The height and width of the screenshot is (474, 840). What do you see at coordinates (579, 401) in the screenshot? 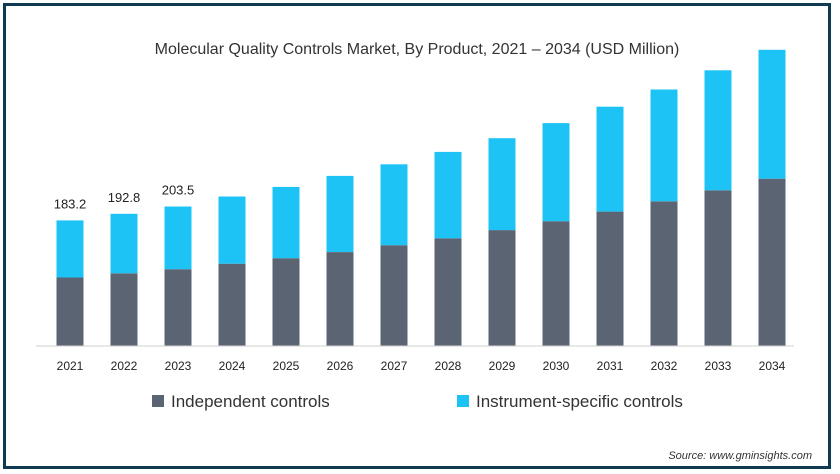
I see `legend-label-instrument: Instrument-specific controls` at bounding box center [579, 401].